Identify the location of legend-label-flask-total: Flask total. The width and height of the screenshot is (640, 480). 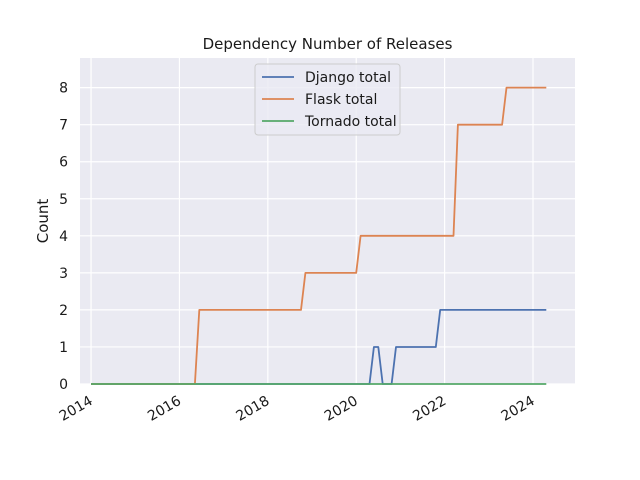
(341, 100).